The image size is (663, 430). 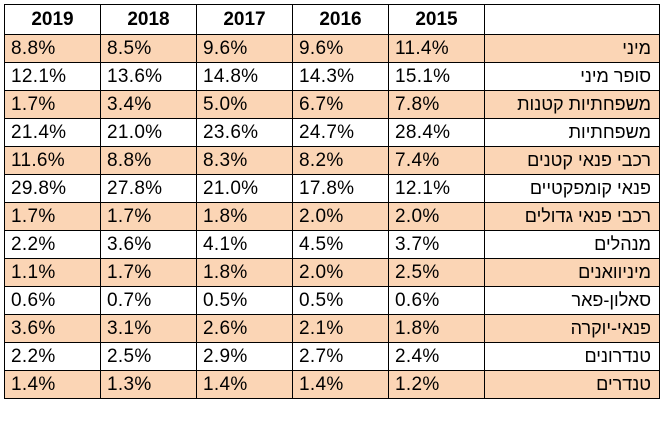 What do you see at coordinates (436, 132) in the screenshot?
I see `value-cell: 28.4%` at bounding box center [436, 132].